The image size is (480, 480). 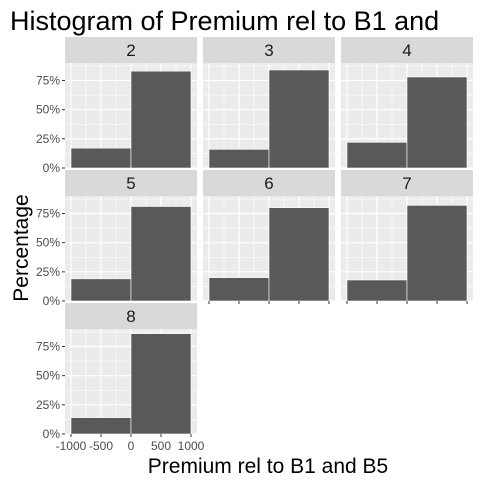 I want to click on facet-strip-label: 5, so click(x=130, y=183).